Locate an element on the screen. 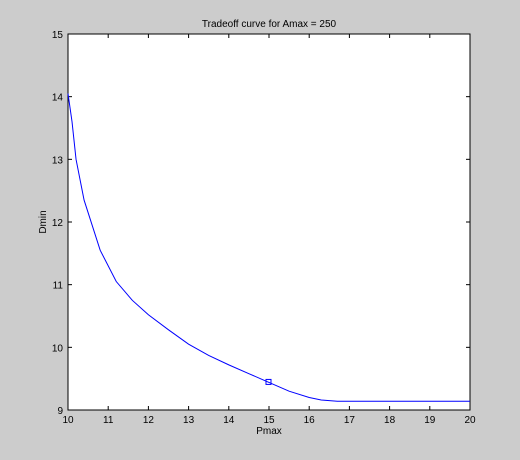 The image size is (520, 460). y-tick-label: 10 is located at coordinates (58, 348).